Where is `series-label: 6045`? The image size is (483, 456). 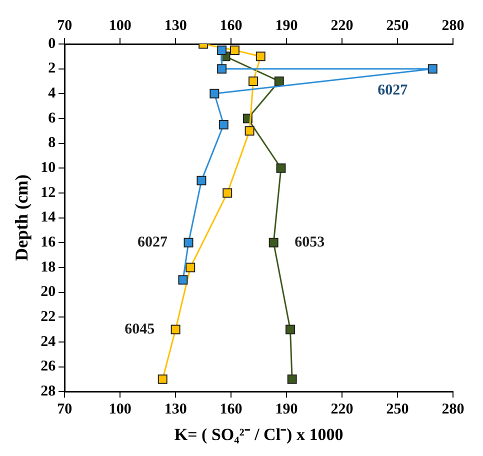
series-label: 6045 is located at coordinates (139, 329).